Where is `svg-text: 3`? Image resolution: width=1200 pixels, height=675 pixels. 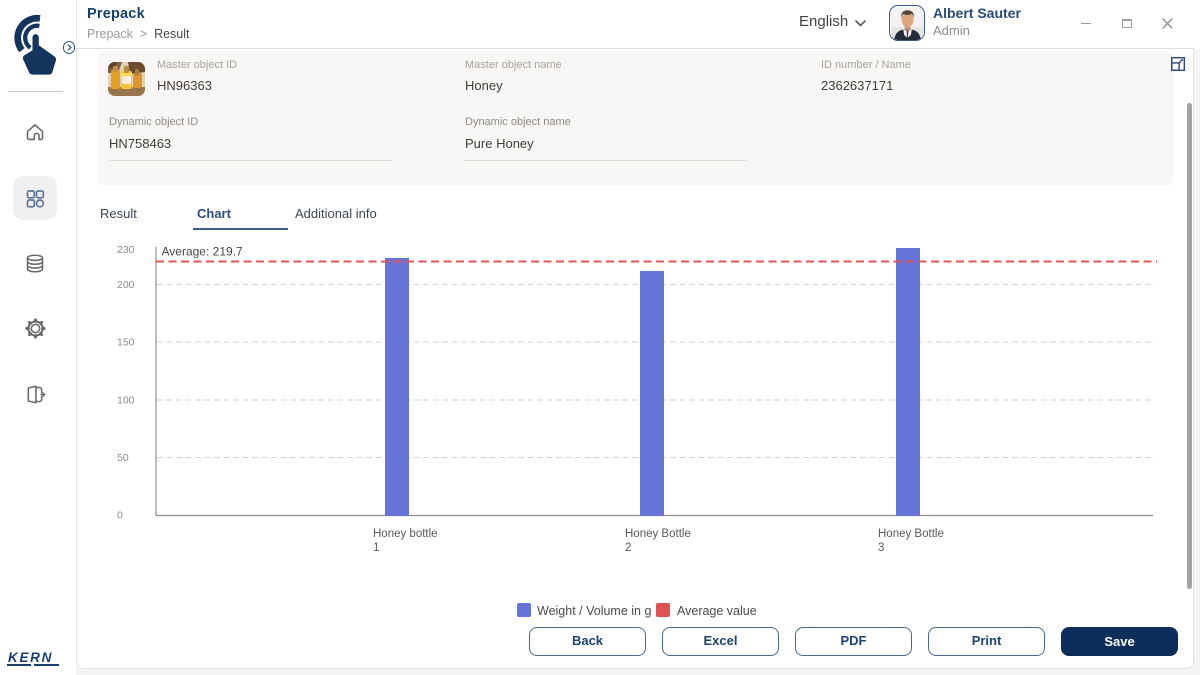 svg-text: 3 is located at coordinates (881, 548).